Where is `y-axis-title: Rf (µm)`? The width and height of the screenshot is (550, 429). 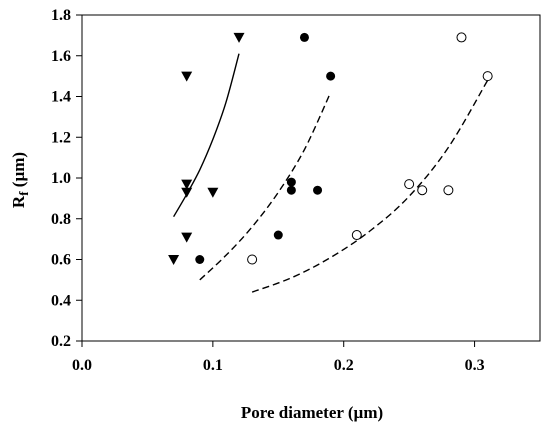
y-axis-title: Rf (µm) is located at coordinates (20, 180).